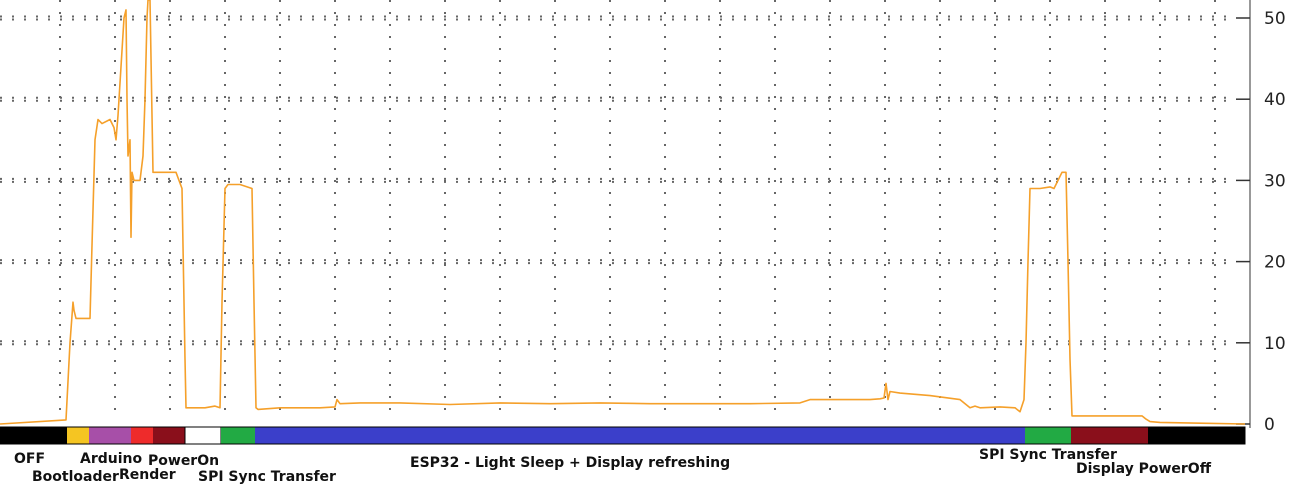  What do you see at coordinates (29, 459) in the screenshot?
I see `phase-label: OFF` at bounding box center [29, 459].